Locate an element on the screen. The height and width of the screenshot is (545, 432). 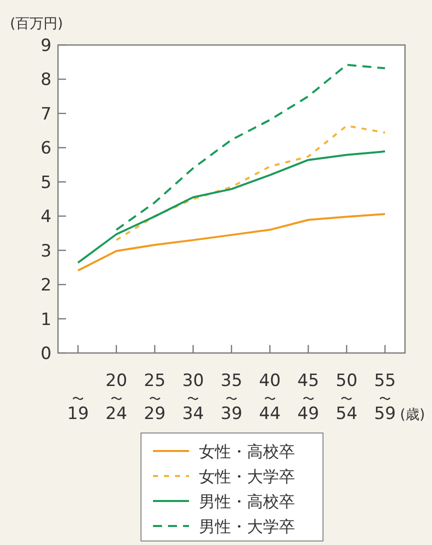
y-tick-label: 6 is located at coordinates (46, 148).